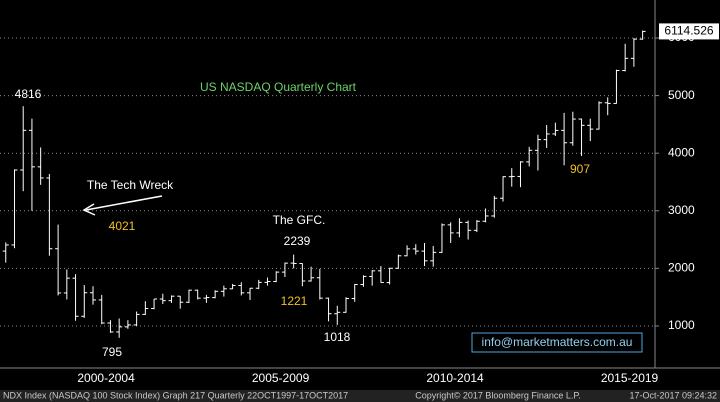 The width and height of the screenshot is (720, 402). Describe the element at coordinates (122, 226) in the screenshot. I see `annotation: 4021` at that location.